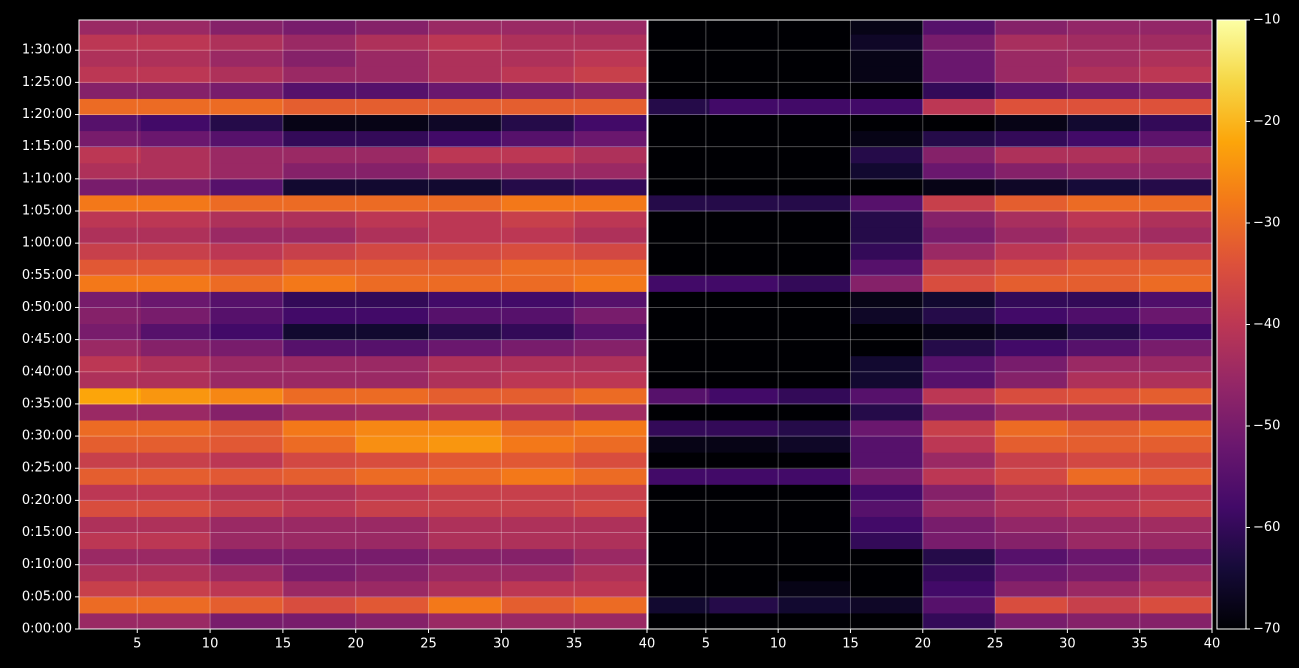 The width and height of the screenshot is (1299, 668). Describe the element at coordinates (137, 644) in the screenshot. I see `x-tick-label: 5` at that location.